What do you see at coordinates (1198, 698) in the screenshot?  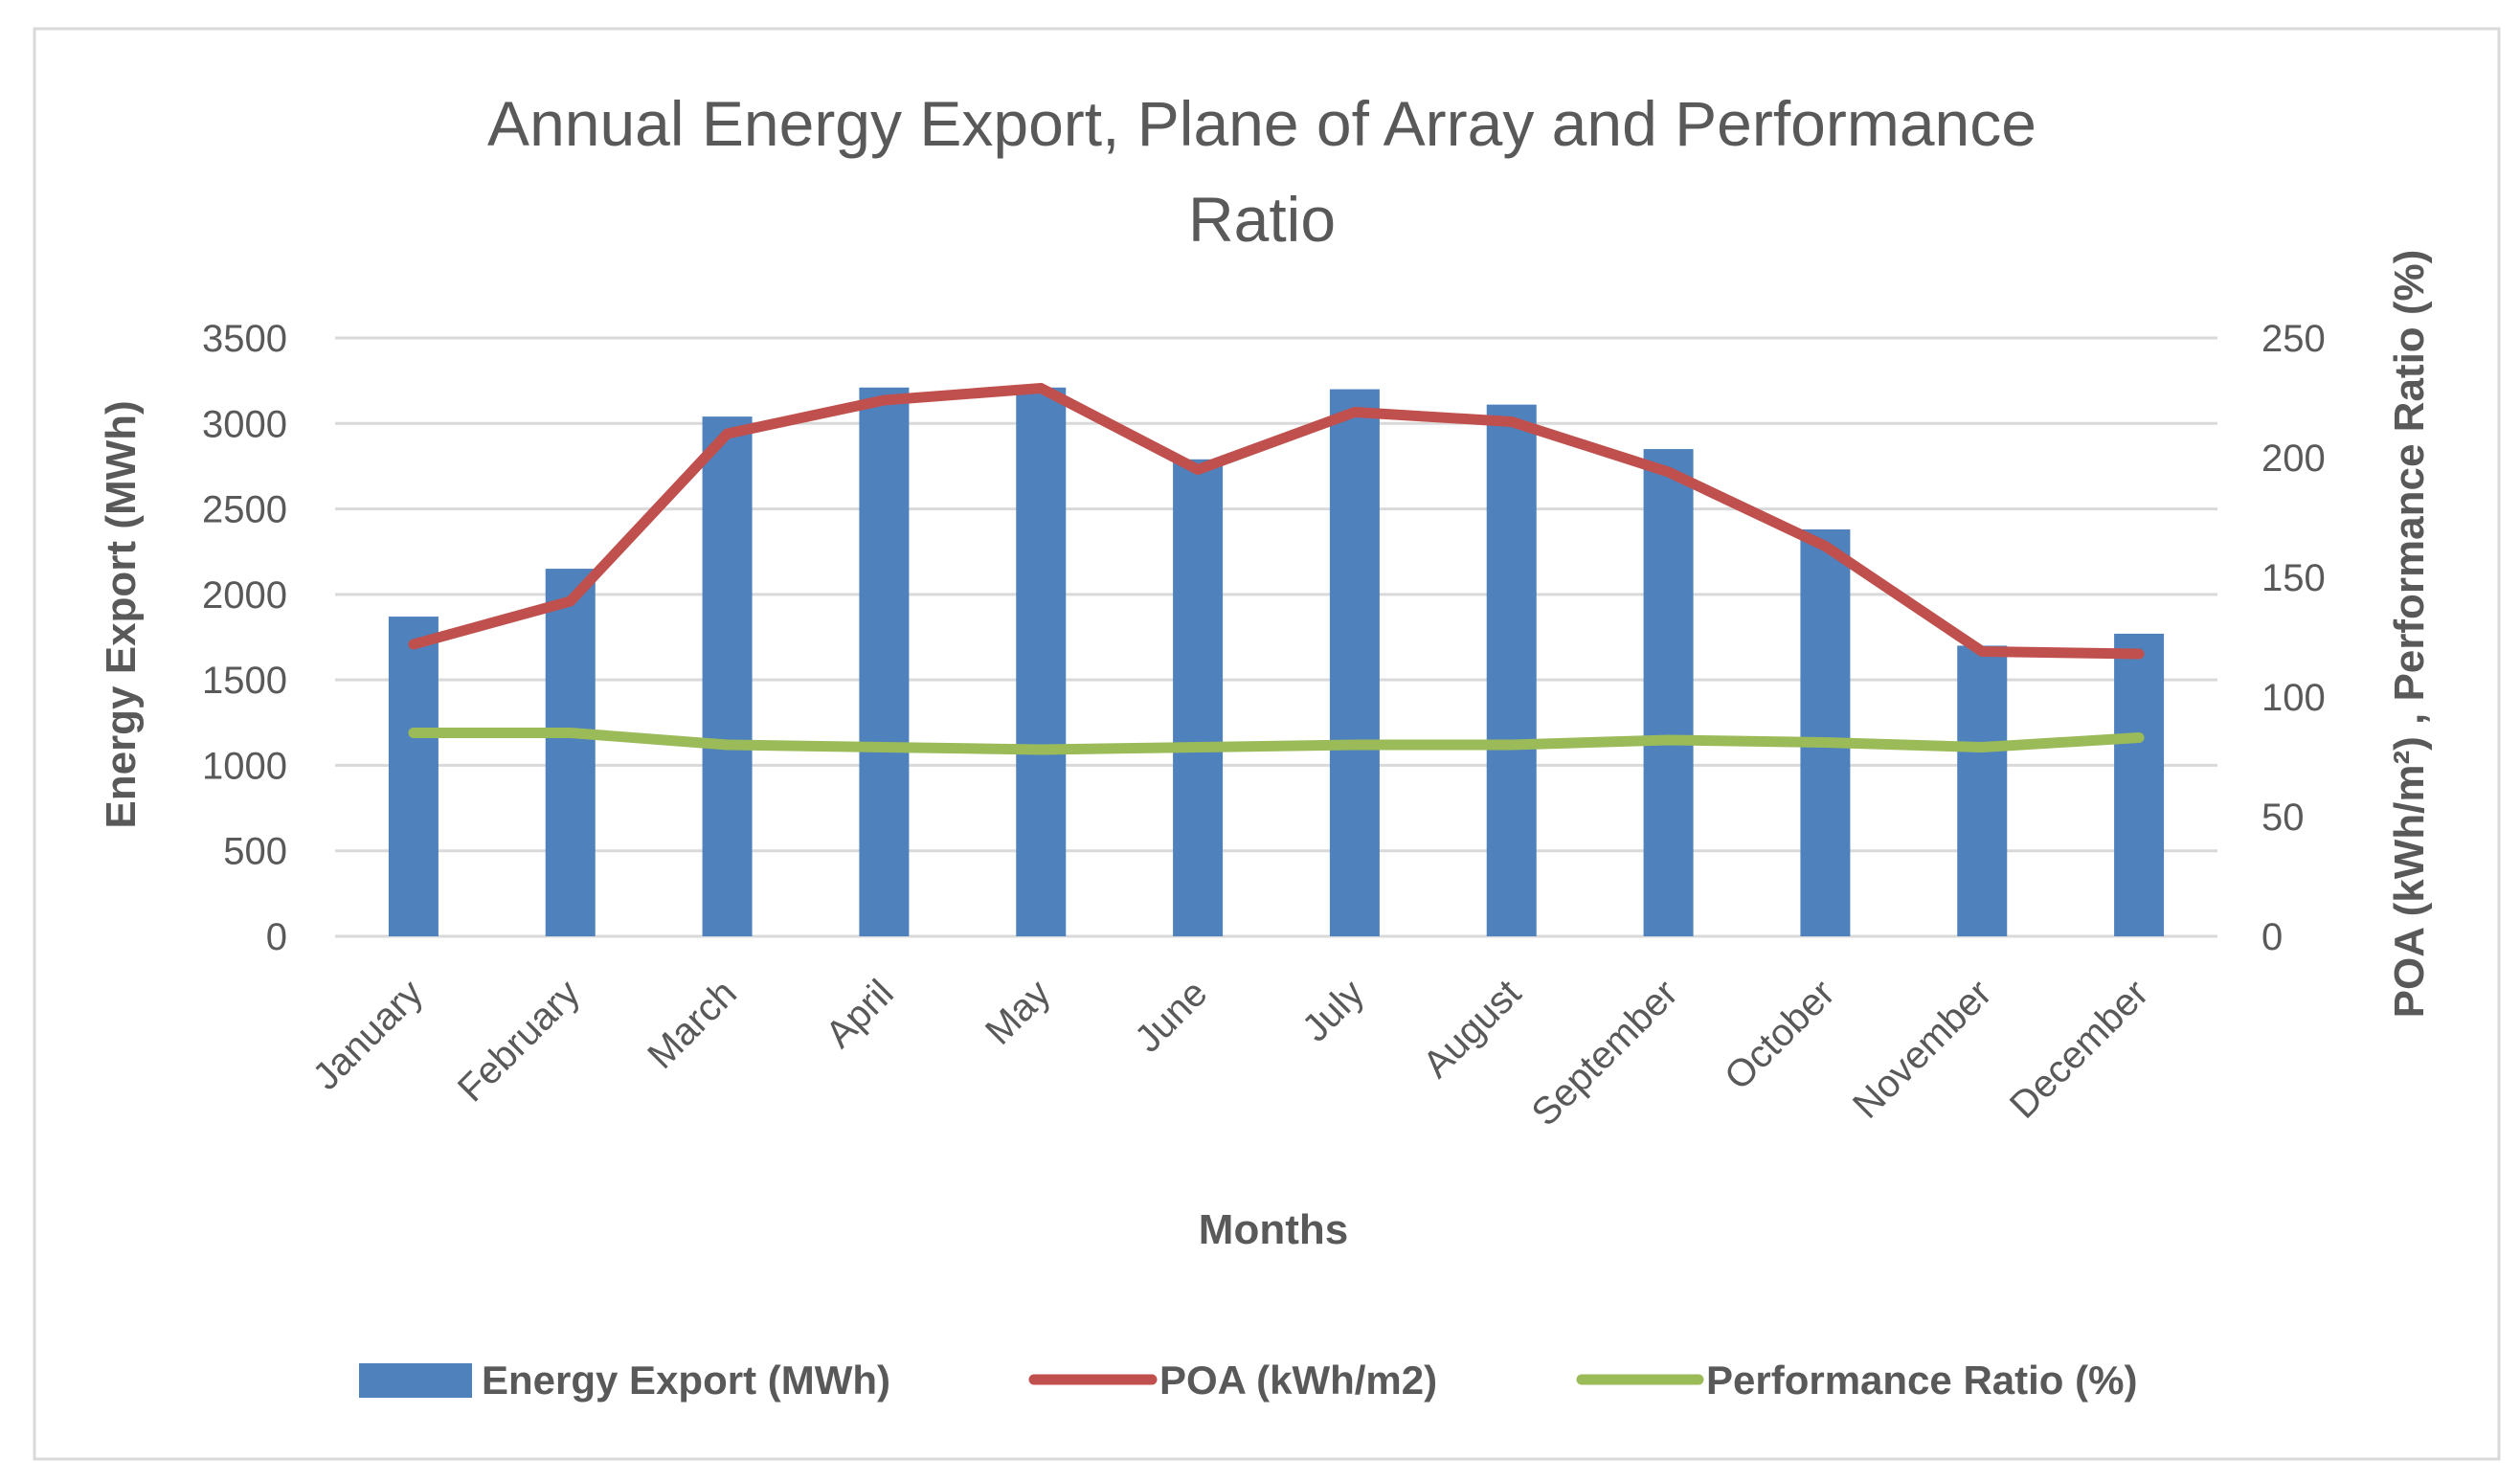 I see `bar-energy-june` at bounding box center [1198, 698].